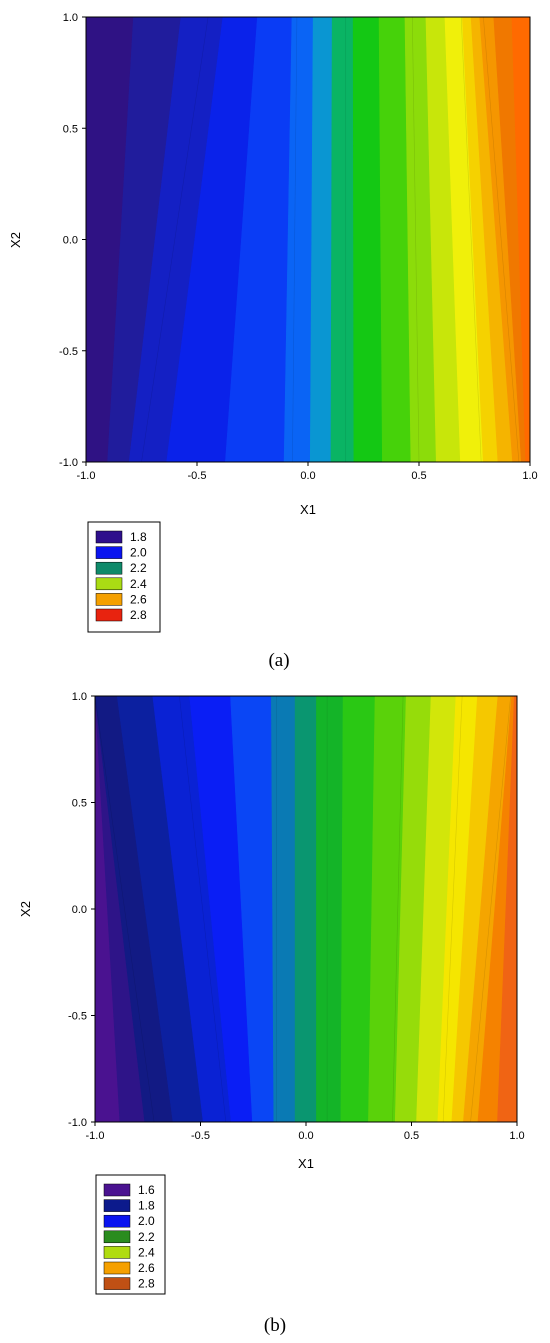  What do you see at coordinates (146, 1190) in the screenshot?
I see `legend-label: 1.6` at bounding box center [146, 1190].